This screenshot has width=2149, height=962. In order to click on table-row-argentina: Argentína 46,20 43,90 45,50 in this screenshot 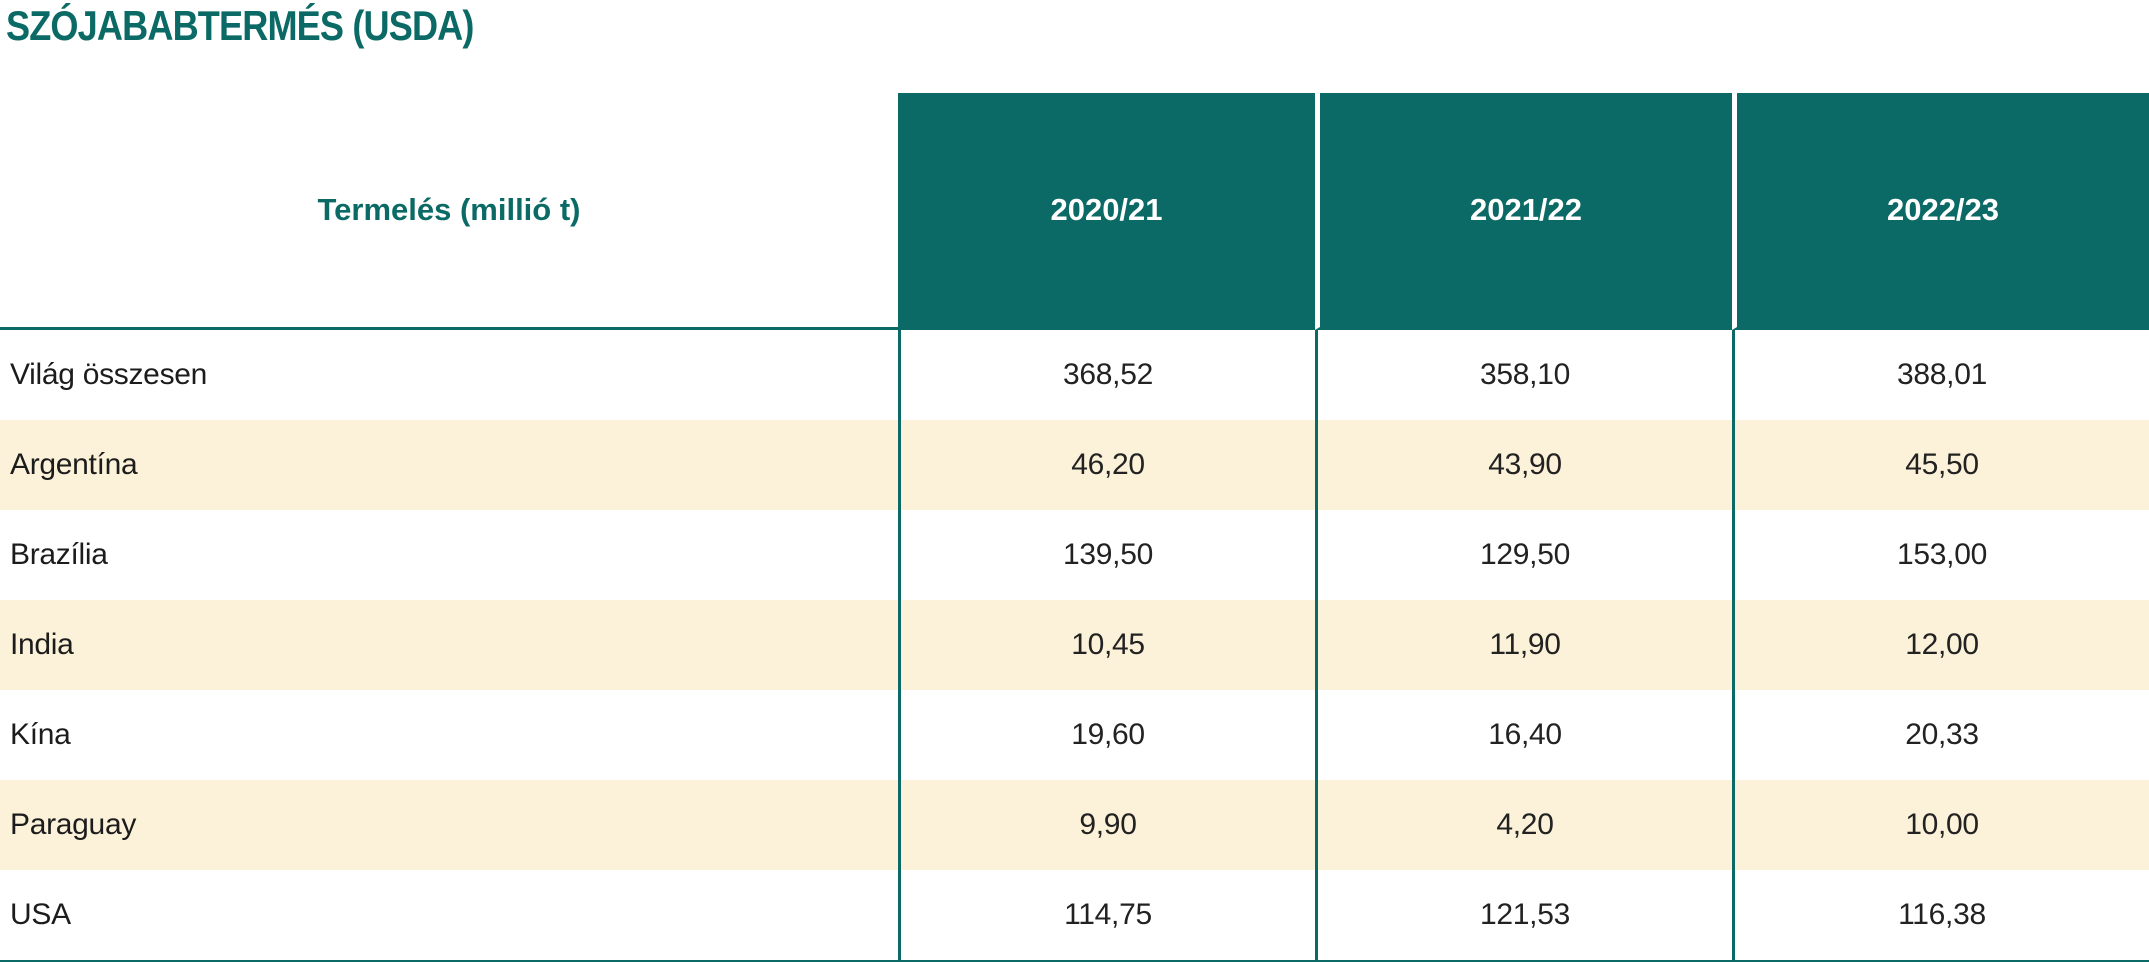, I will do `click(1074, 465)`.